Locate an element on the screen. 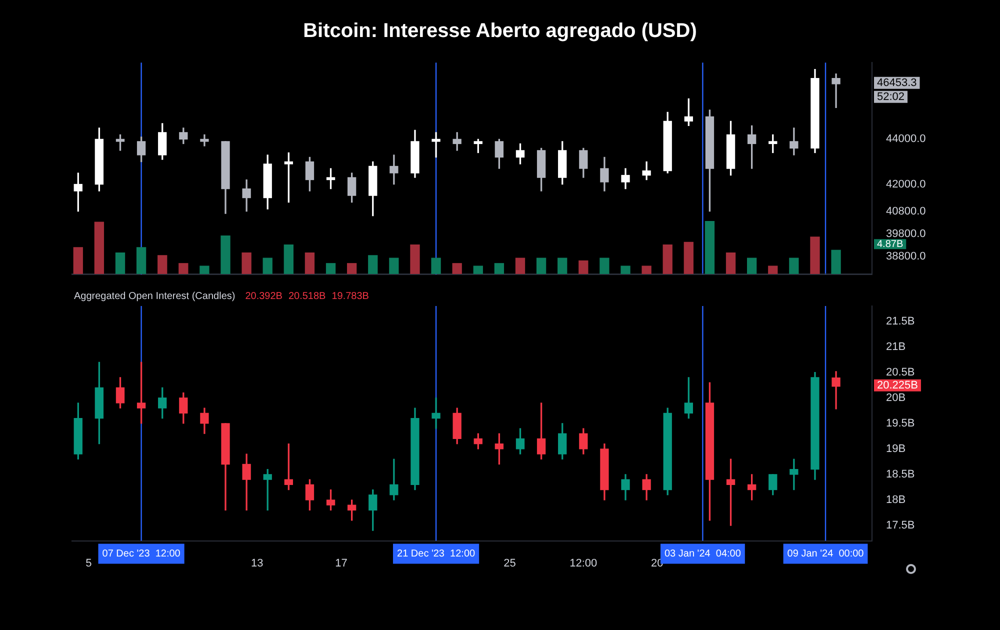  text: 20.518B is located at coordinates (307, 296).